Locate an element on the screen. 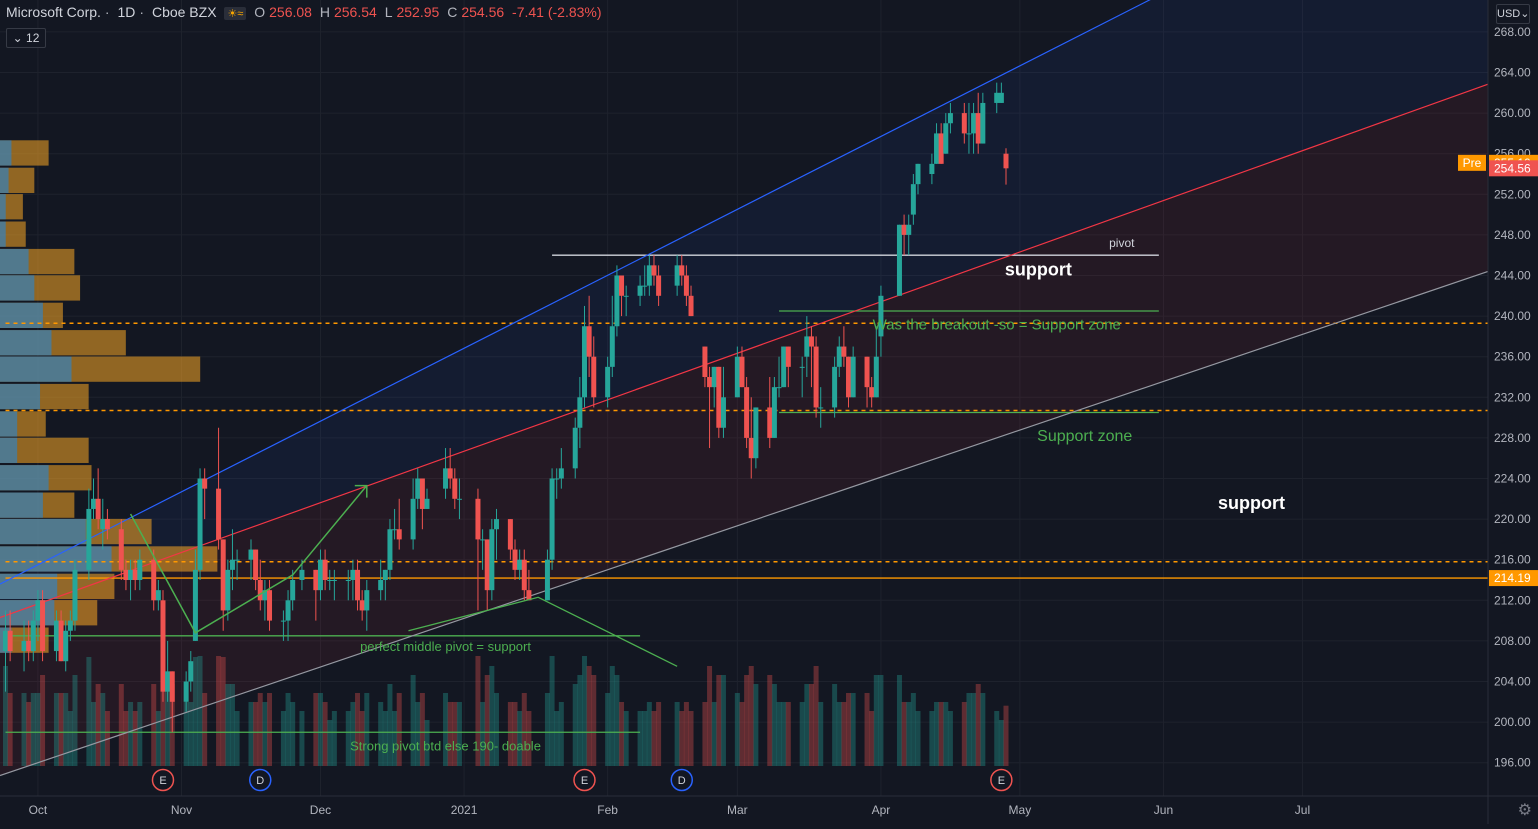 The image size is (1538, 829). price-tag-box is located at coordinates (1472, 162).